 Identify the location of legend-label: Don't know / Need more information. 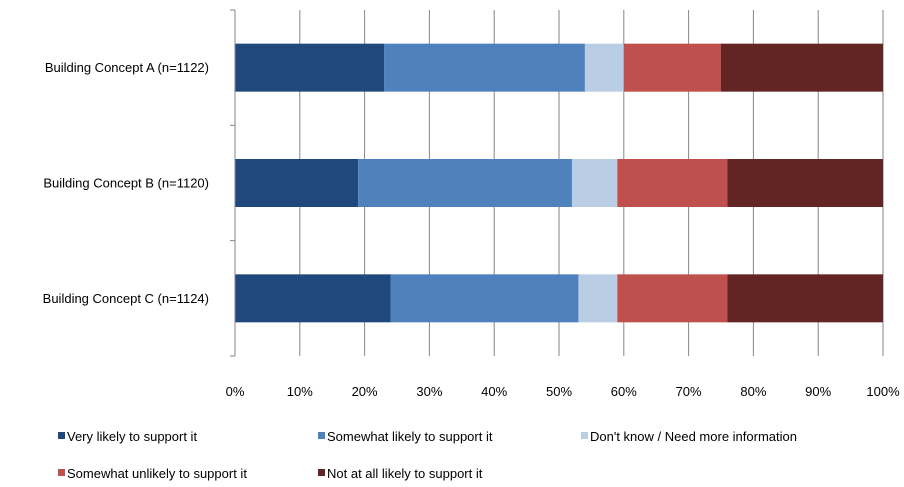
(693, 436).